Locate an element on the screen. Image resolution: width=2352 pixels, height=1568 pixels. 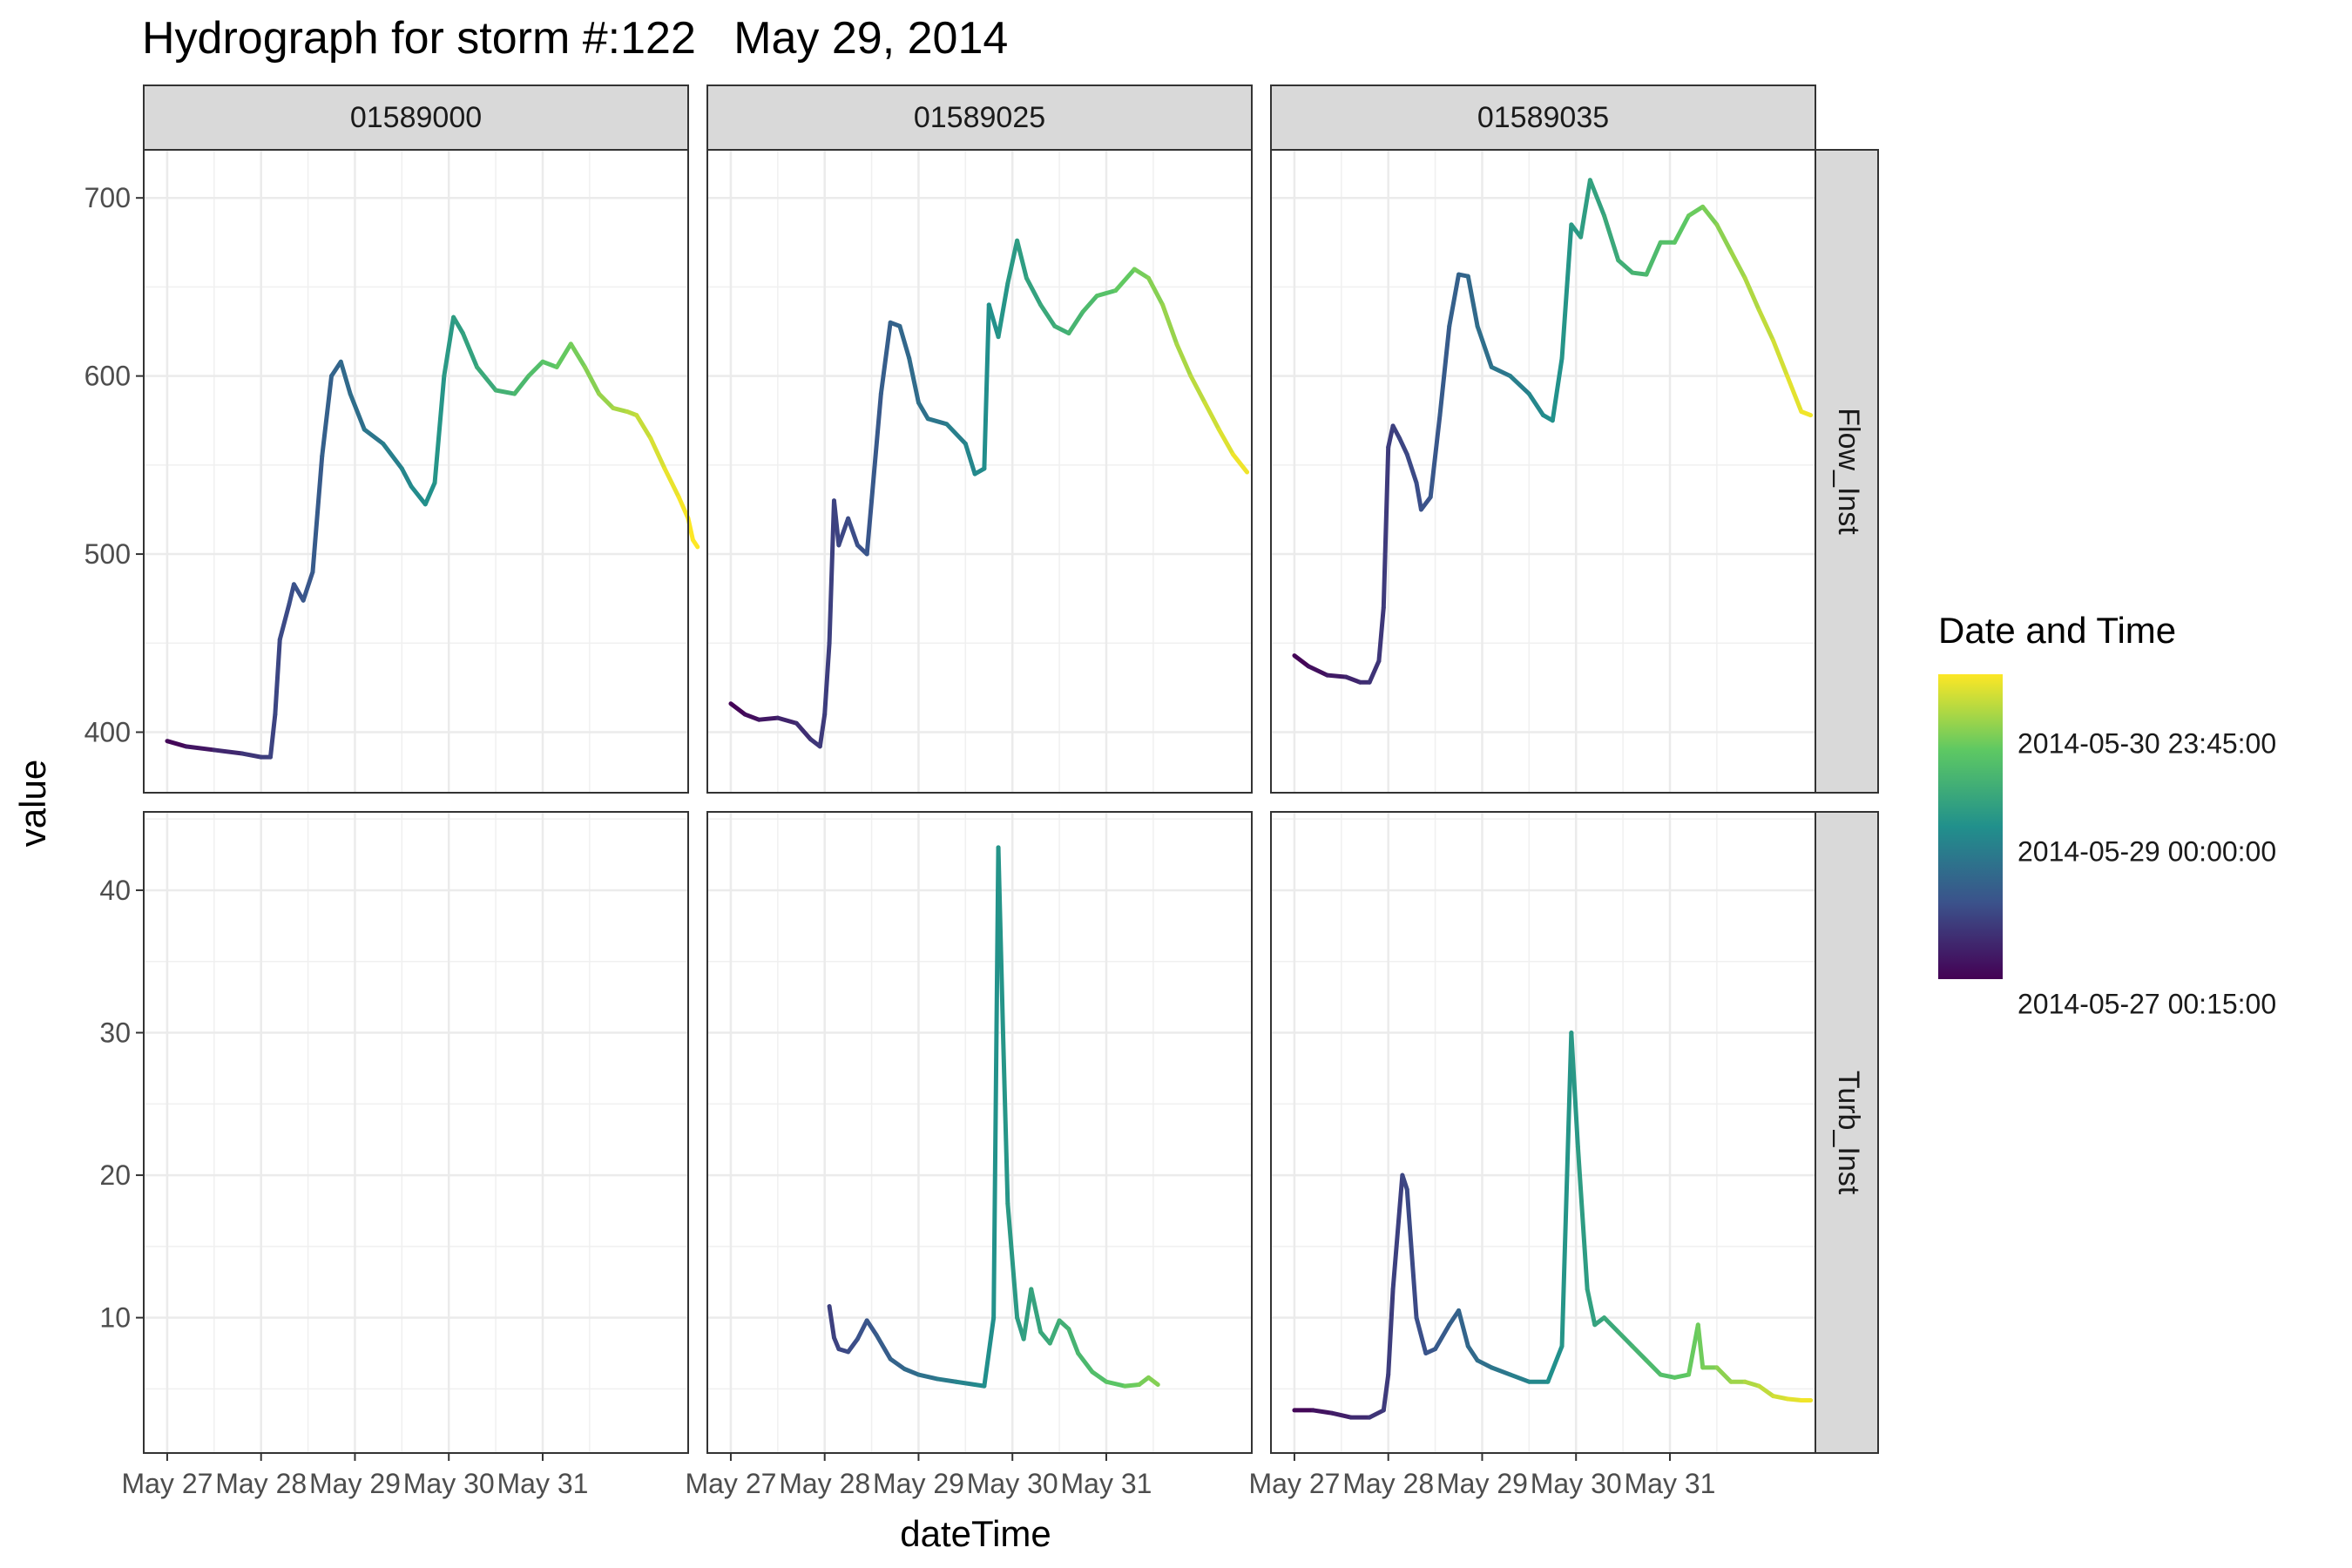
series-01589025-Flow_Inst is located at coordinates (989, 494).